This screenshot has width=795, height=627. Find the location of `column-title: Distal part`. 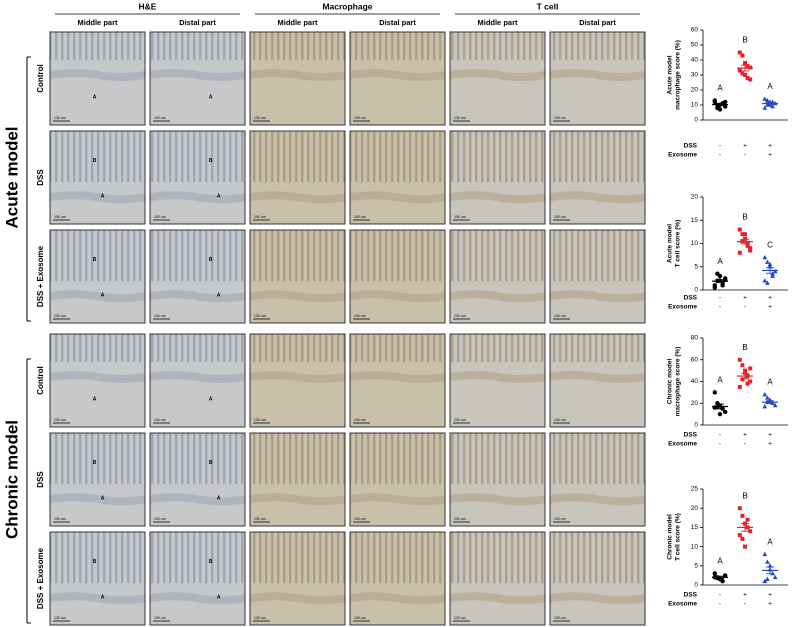

column-title: Distal part is located at coordinates (397, 22).